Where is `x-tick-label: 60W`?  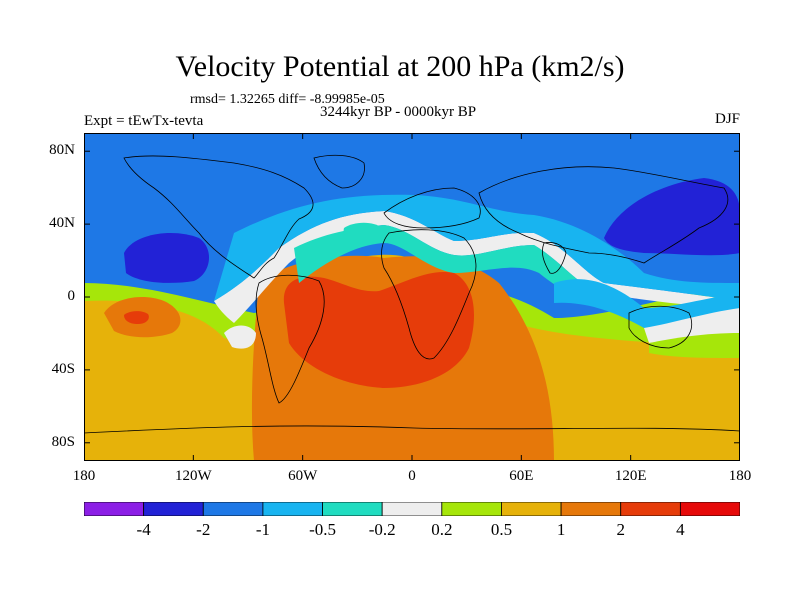 x-tick-label: 60W is located at coordinates (303, 476).